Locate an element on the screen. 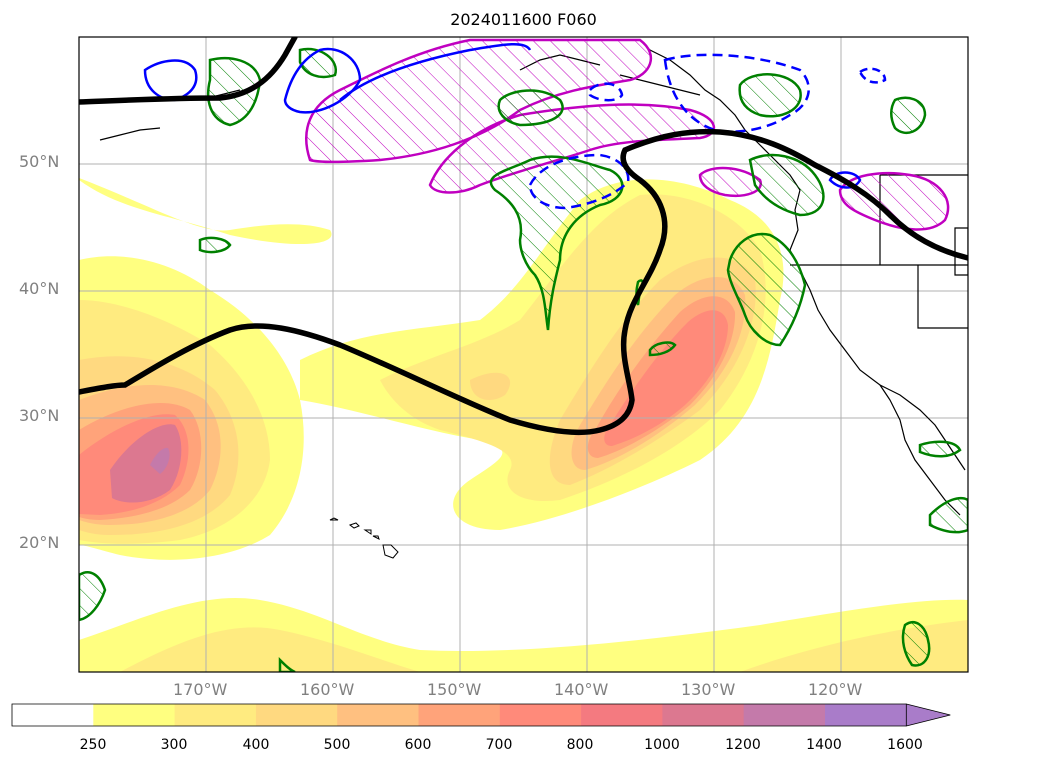 This screenshot has width=1047, height=765. colorbar-tick-label: 1200 is located at coordinates (743, 745).